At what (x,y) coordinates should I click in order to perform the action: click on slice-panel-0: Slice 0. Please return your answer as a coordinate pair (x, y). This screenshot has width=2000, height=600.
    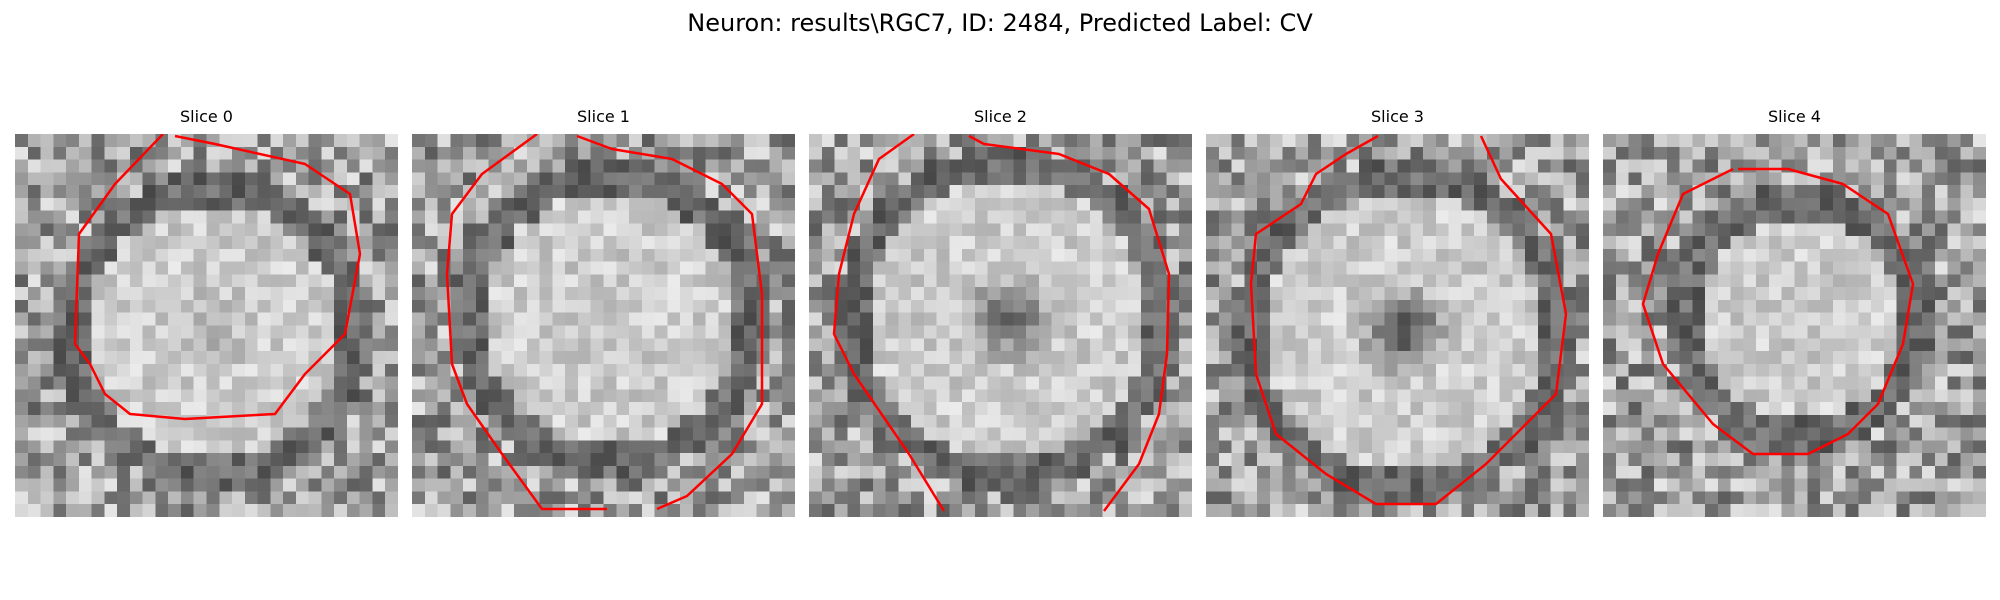
    Looking at the image, I should click on (206, 314).